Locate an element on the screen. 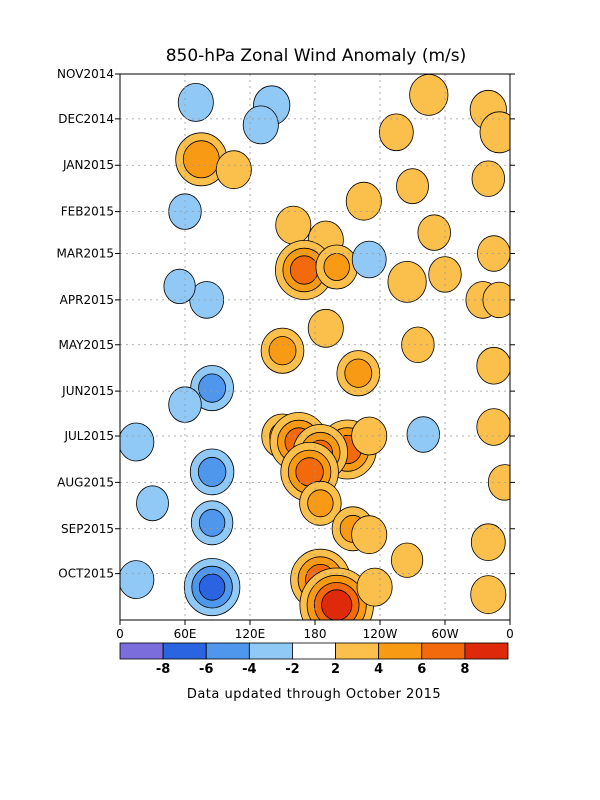 This screenshot has width=600, height=800. x-tick-label: 180 is located at coordinates (315, 634).